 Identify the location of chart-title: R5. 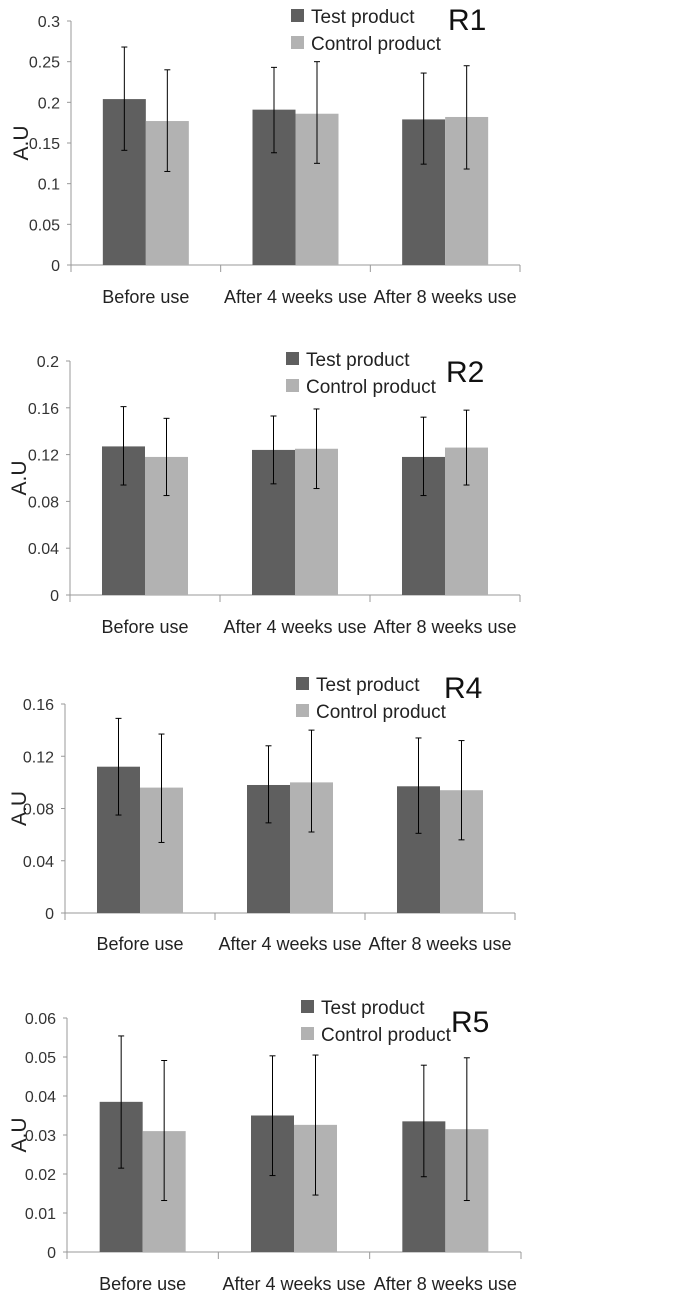
(470, 1022).